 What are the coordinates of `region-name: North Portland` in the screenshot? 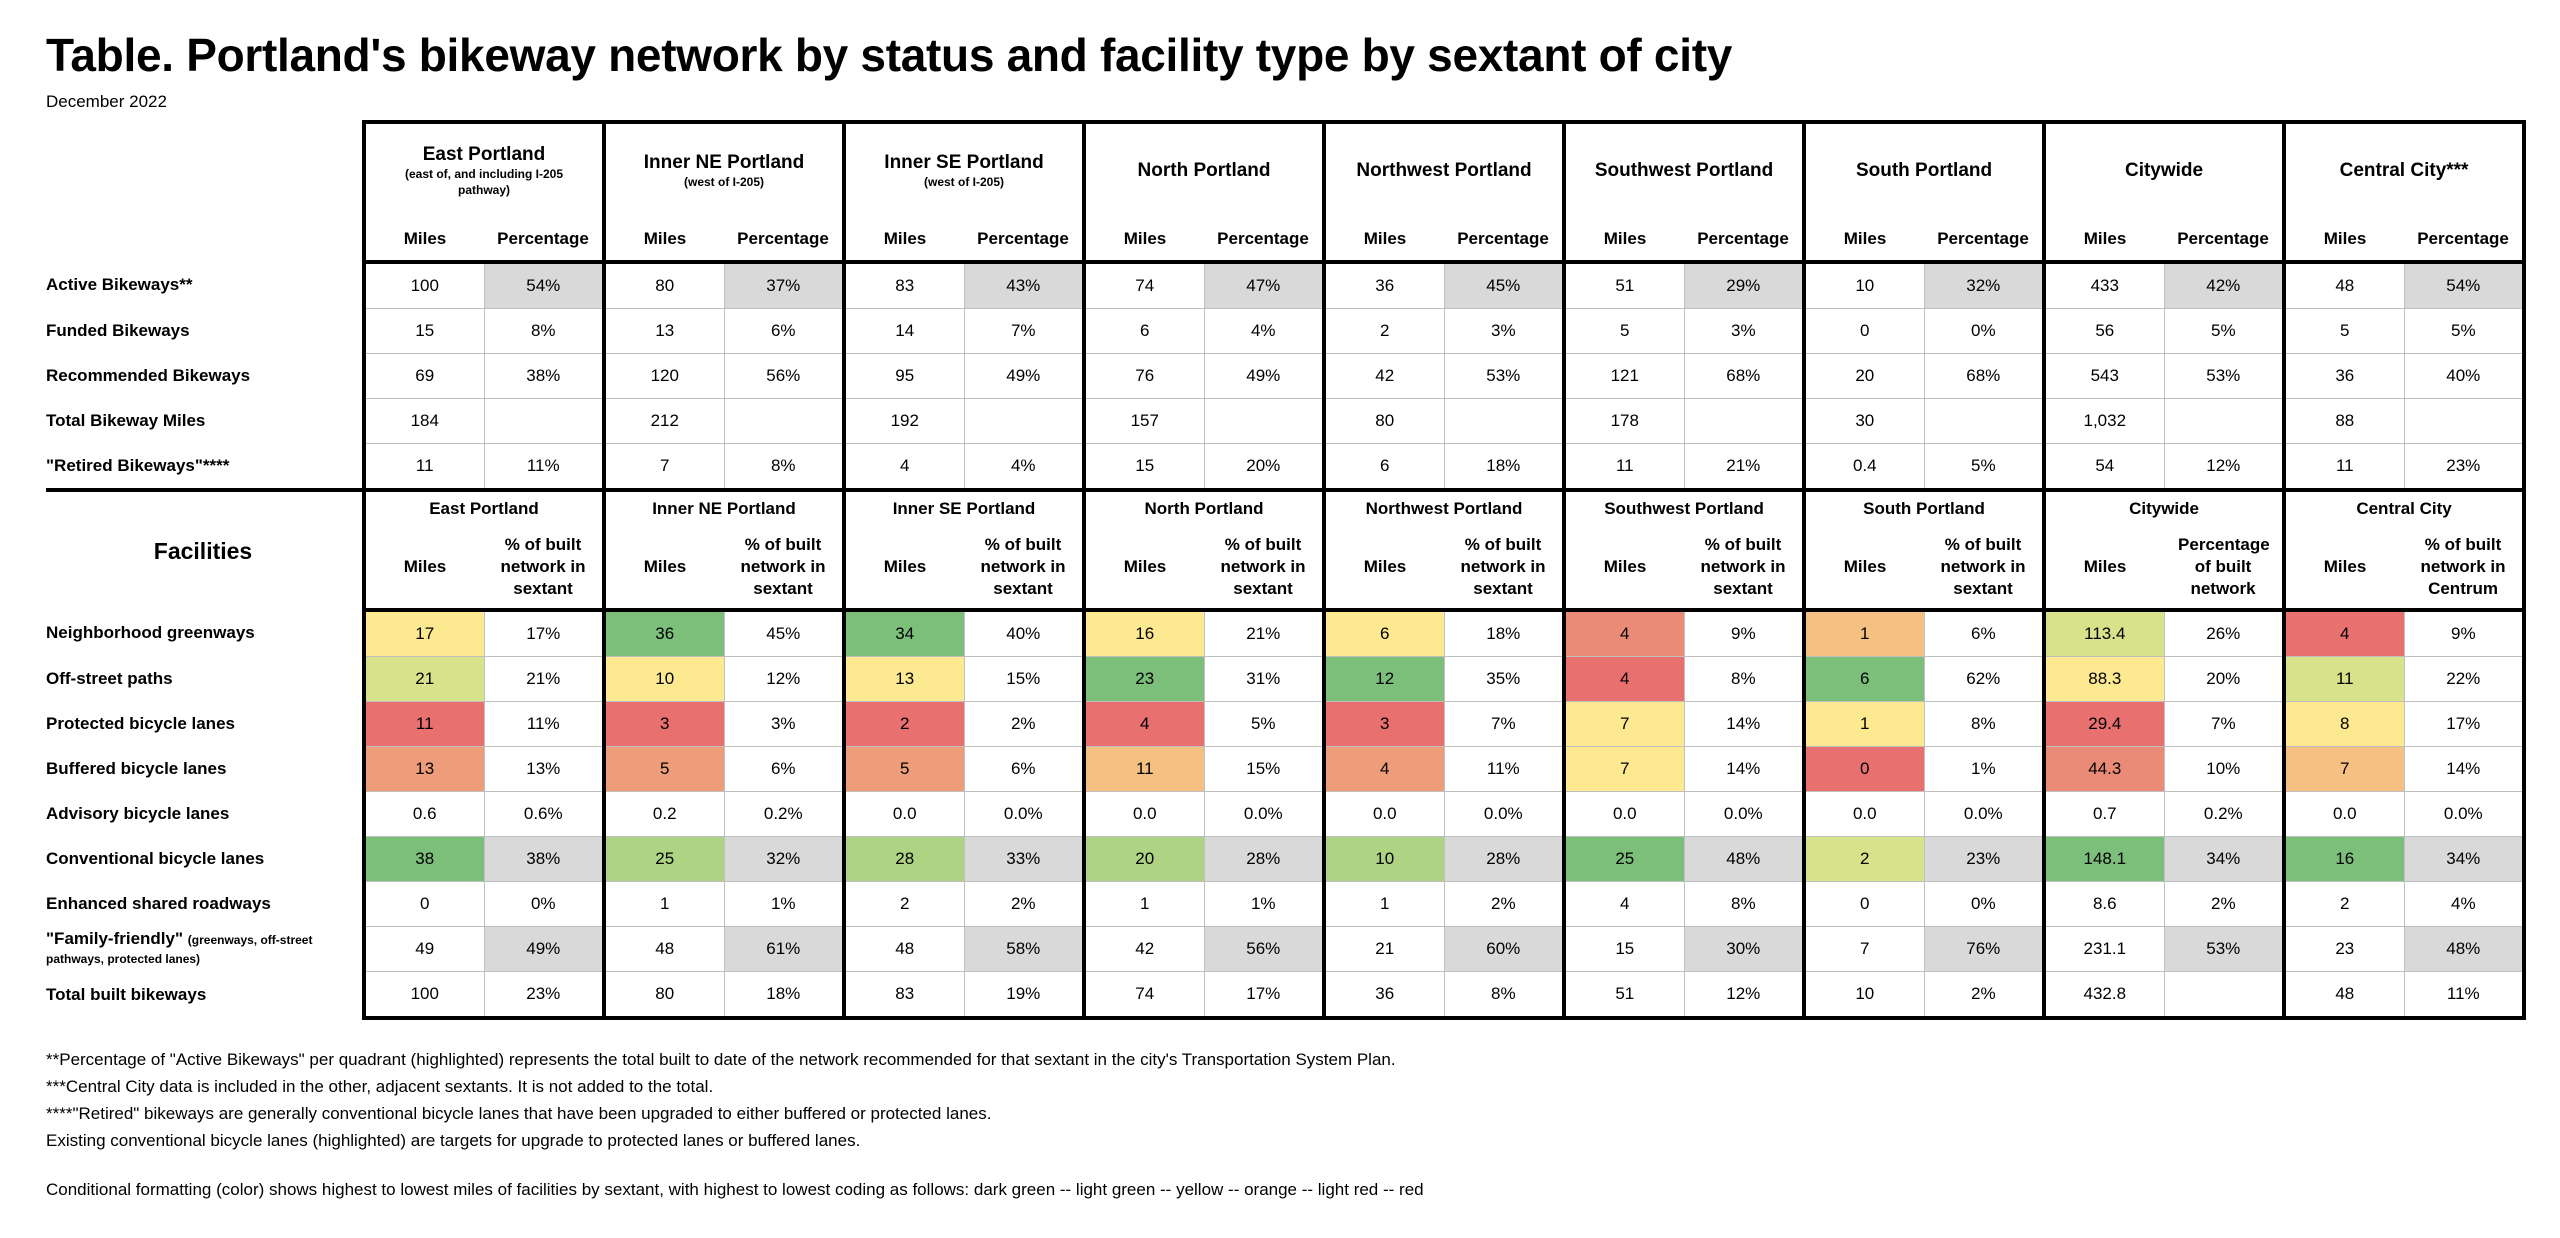 It's located at (1204, 170).